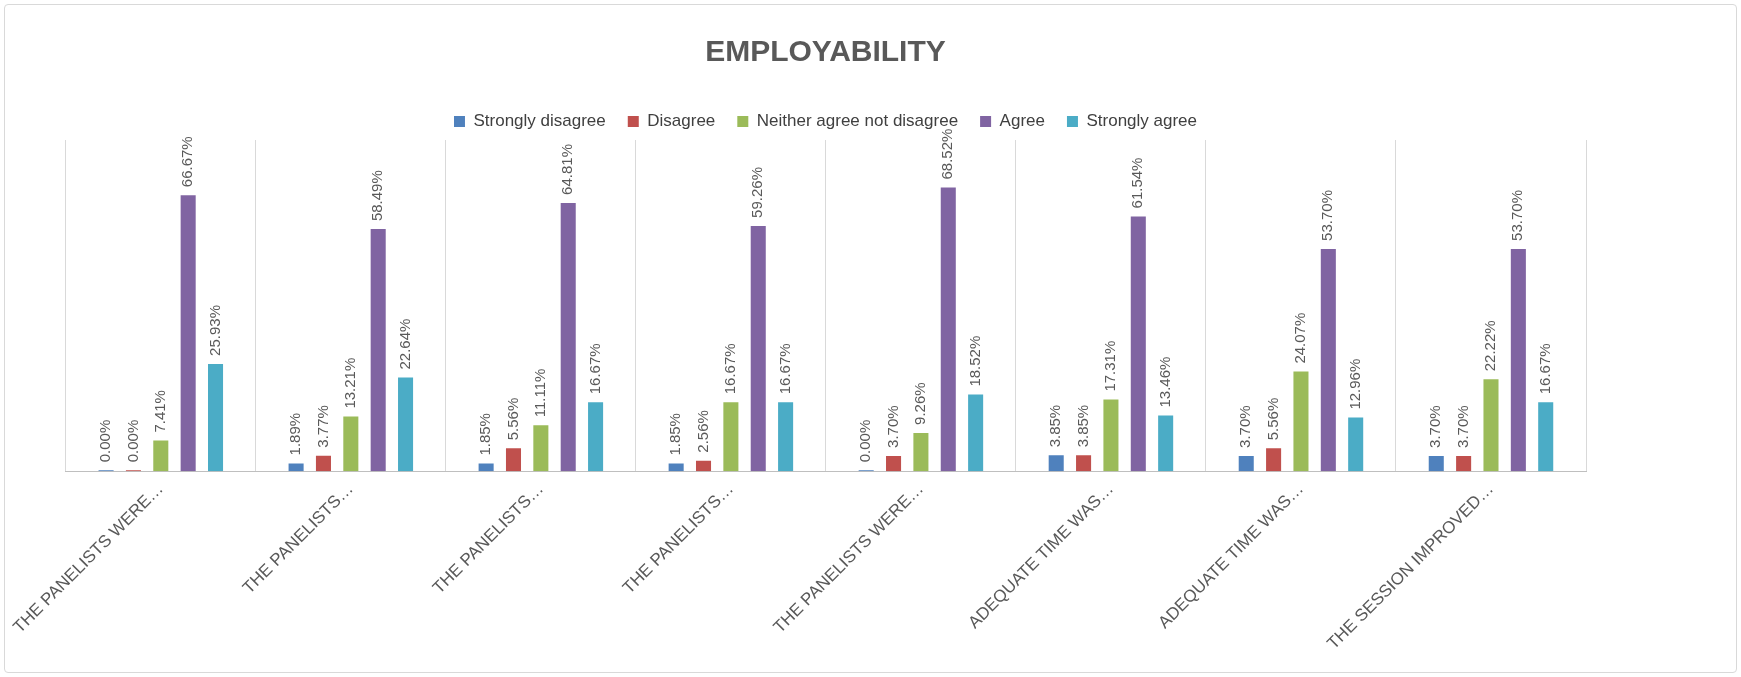 The height and width of the screenshot is (677, 1741). Describe the element at coordinates (1300, 338) in the screenshot. I see `data-label: 24.07%` at that location.